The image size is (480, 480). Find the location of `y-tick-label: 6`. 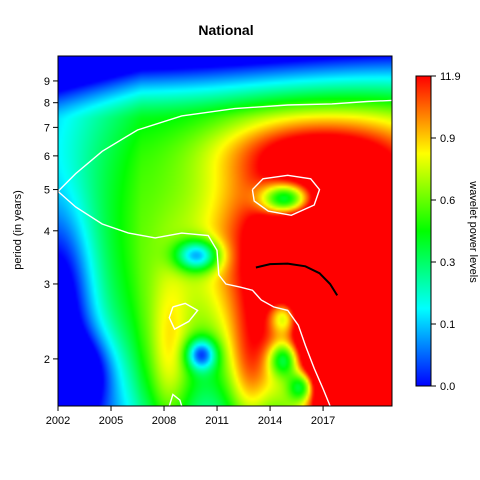

y-tick-label: 6 is located at coordinates (47, 157).